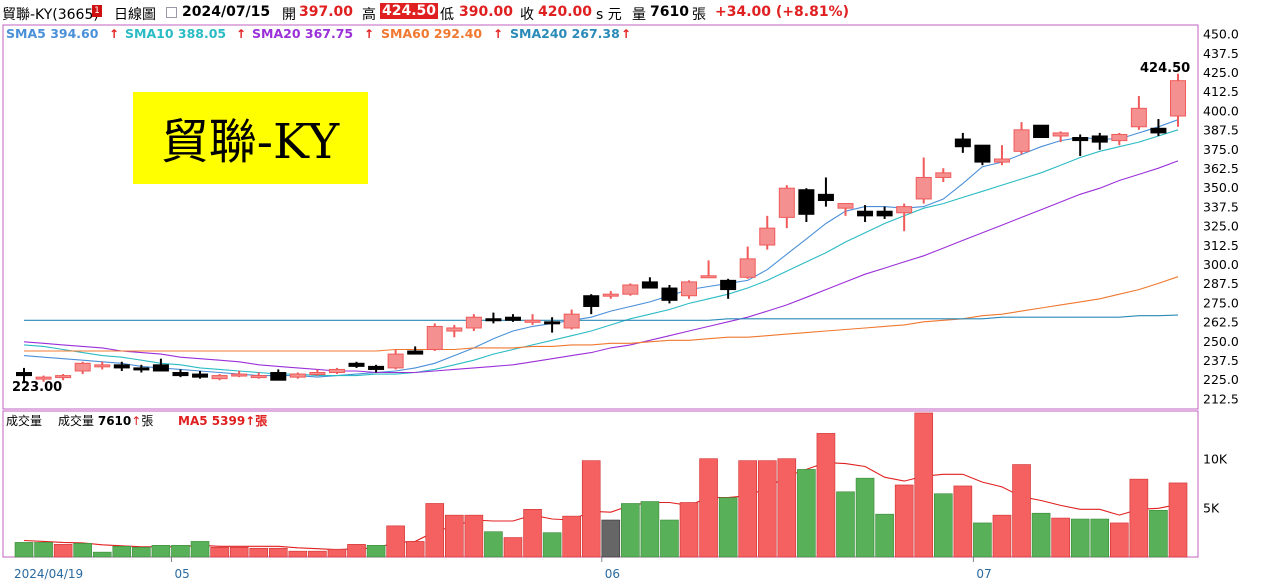  What do you see at coordinates (171, 12) in the screenshot?
I see `calendar-icon` at bounding box center [171, 12].